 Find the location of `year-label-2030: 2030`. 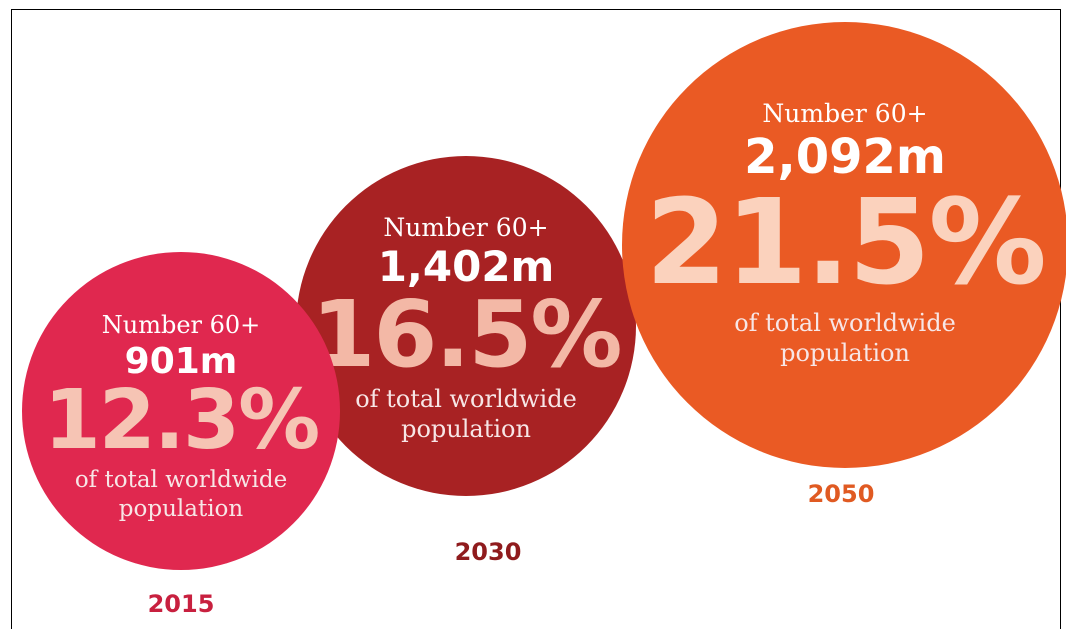

year-label-2030: 2030 is located at coordinates (488, 552).